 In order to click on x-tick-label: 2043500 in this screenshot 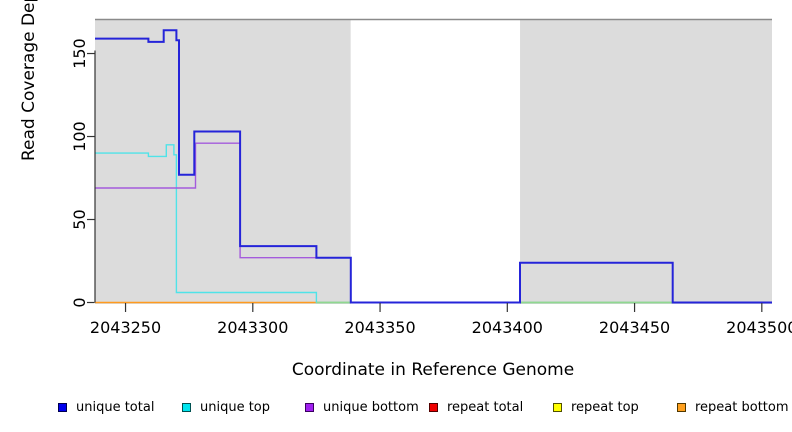, I will do `click(759, 327)`.